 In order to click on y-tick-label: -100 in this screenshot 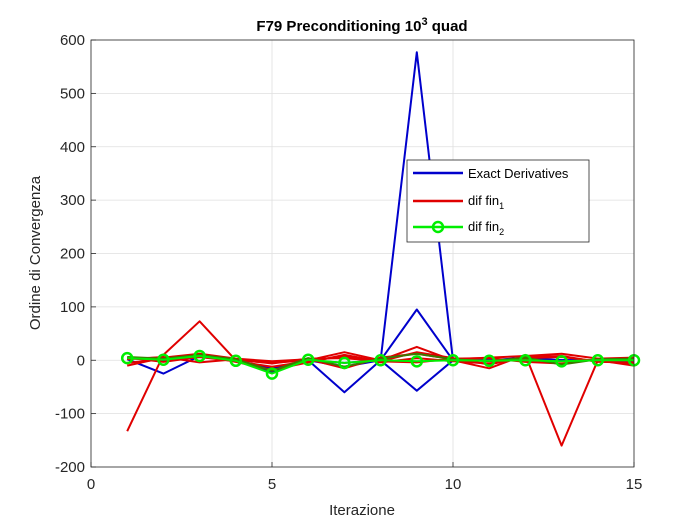, I will do `click(70, 414)`.